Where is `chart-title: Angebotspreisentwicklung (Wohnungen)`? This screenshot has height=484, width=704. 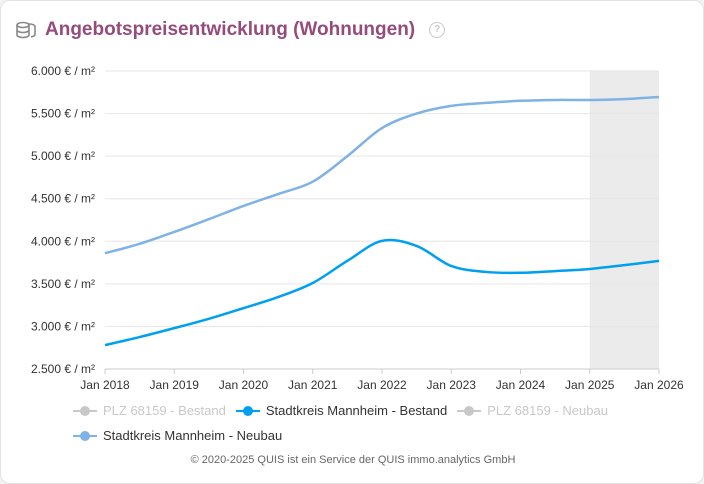 chart-title: Angebotspreisentwicklung (Wohnungen) is located at coordinates (230, 29).